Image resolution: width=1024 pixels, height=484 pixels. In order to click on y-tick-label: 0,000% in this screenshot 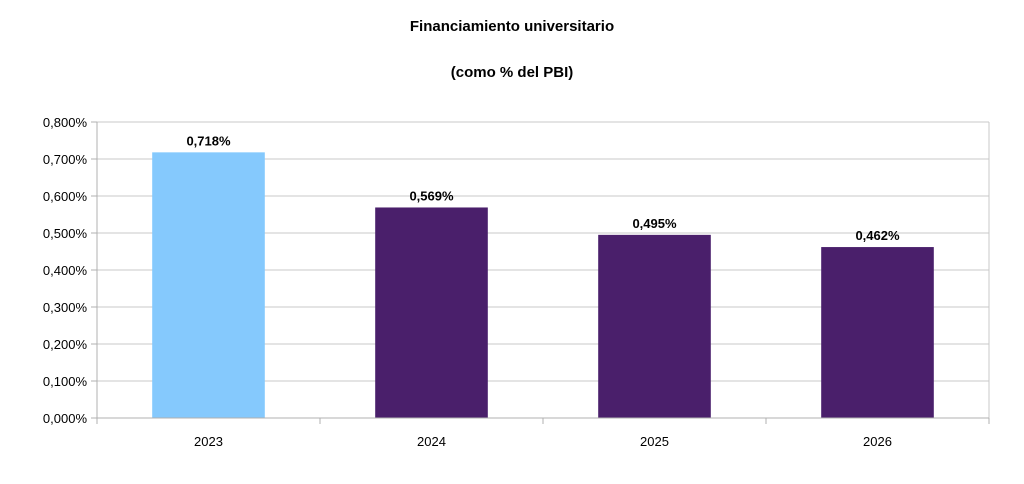, I will do `click(65, 418)`.